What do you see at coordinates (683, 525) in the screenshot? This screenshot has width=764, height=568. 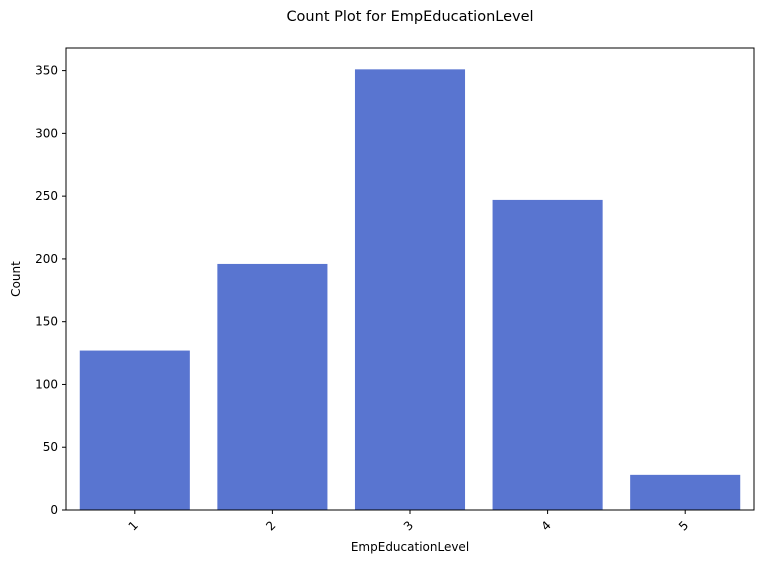 I see `x-tick-label: 5` at bounding box center [683, 525].